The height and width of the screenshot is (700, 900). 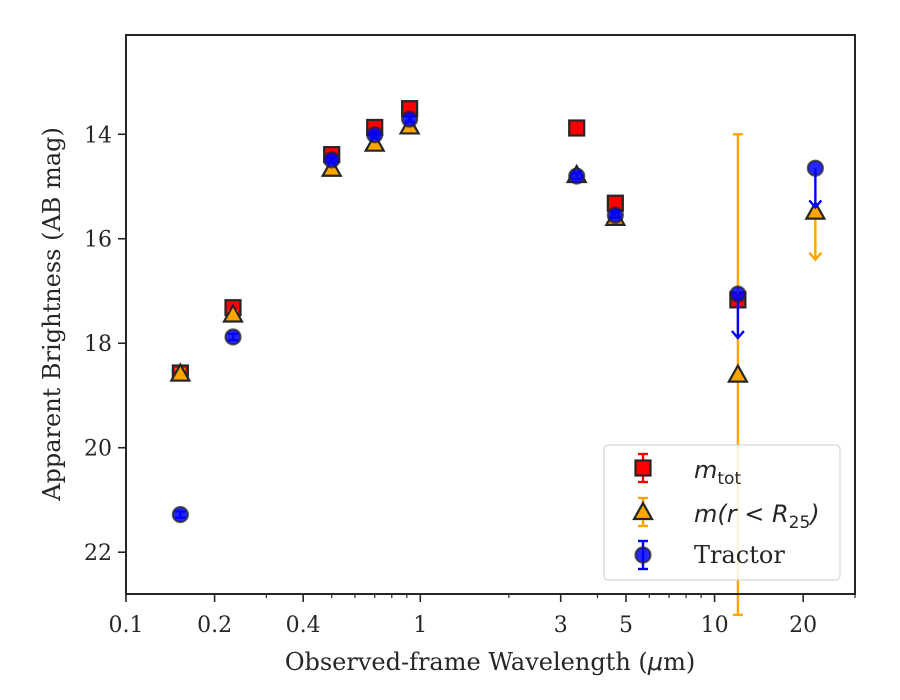 What do you see at coordinates (803, 625) in the screenshot?
I see `x-tick-label: 20` at bounding box center [803, 625].